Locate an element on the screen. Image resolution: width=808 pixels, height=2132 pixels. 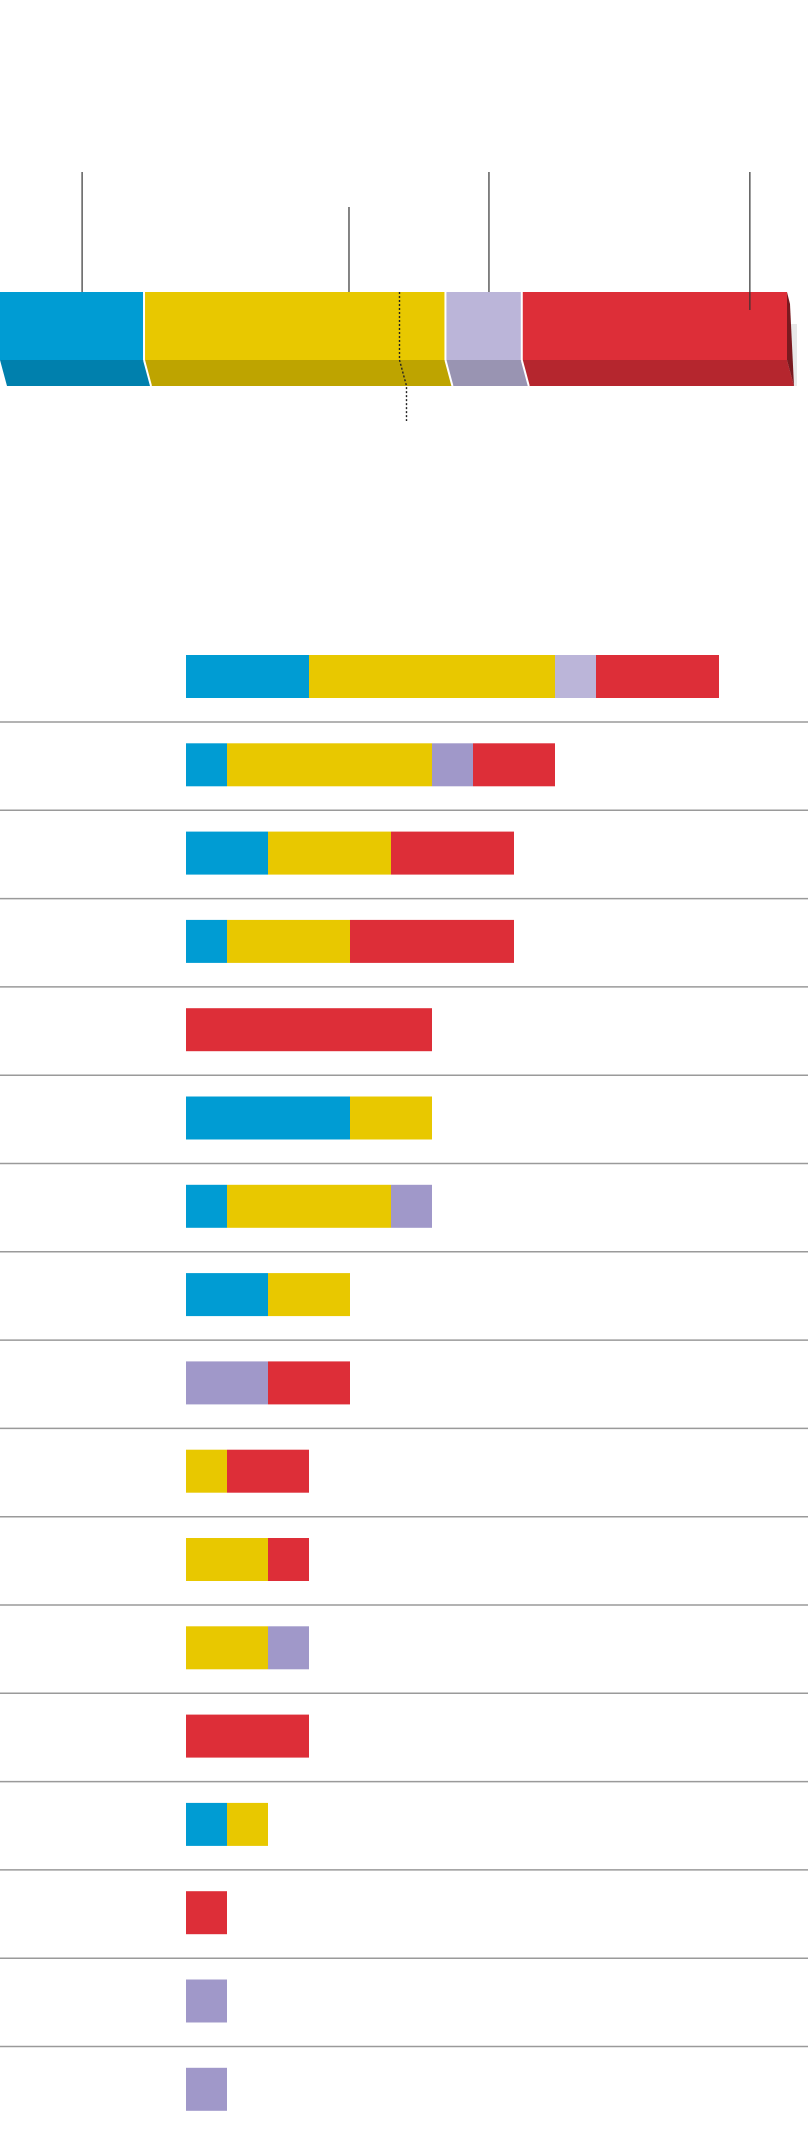
row-11-bar-red is located at coordinates (288, 1559).